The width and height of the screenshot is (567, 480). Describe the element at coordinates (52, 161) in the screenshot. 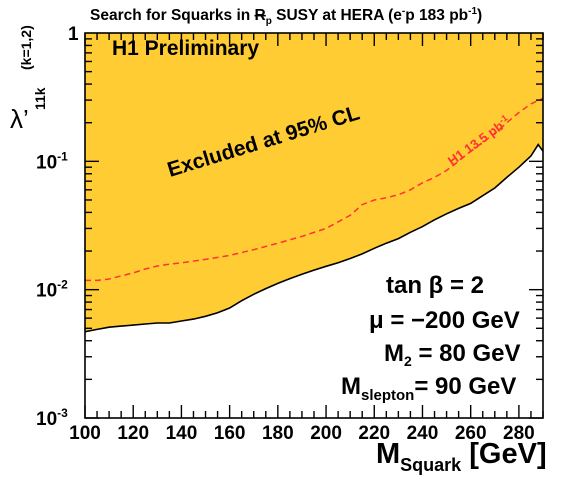

I see `y-tick-label-2: 10⁻¹` at that location.